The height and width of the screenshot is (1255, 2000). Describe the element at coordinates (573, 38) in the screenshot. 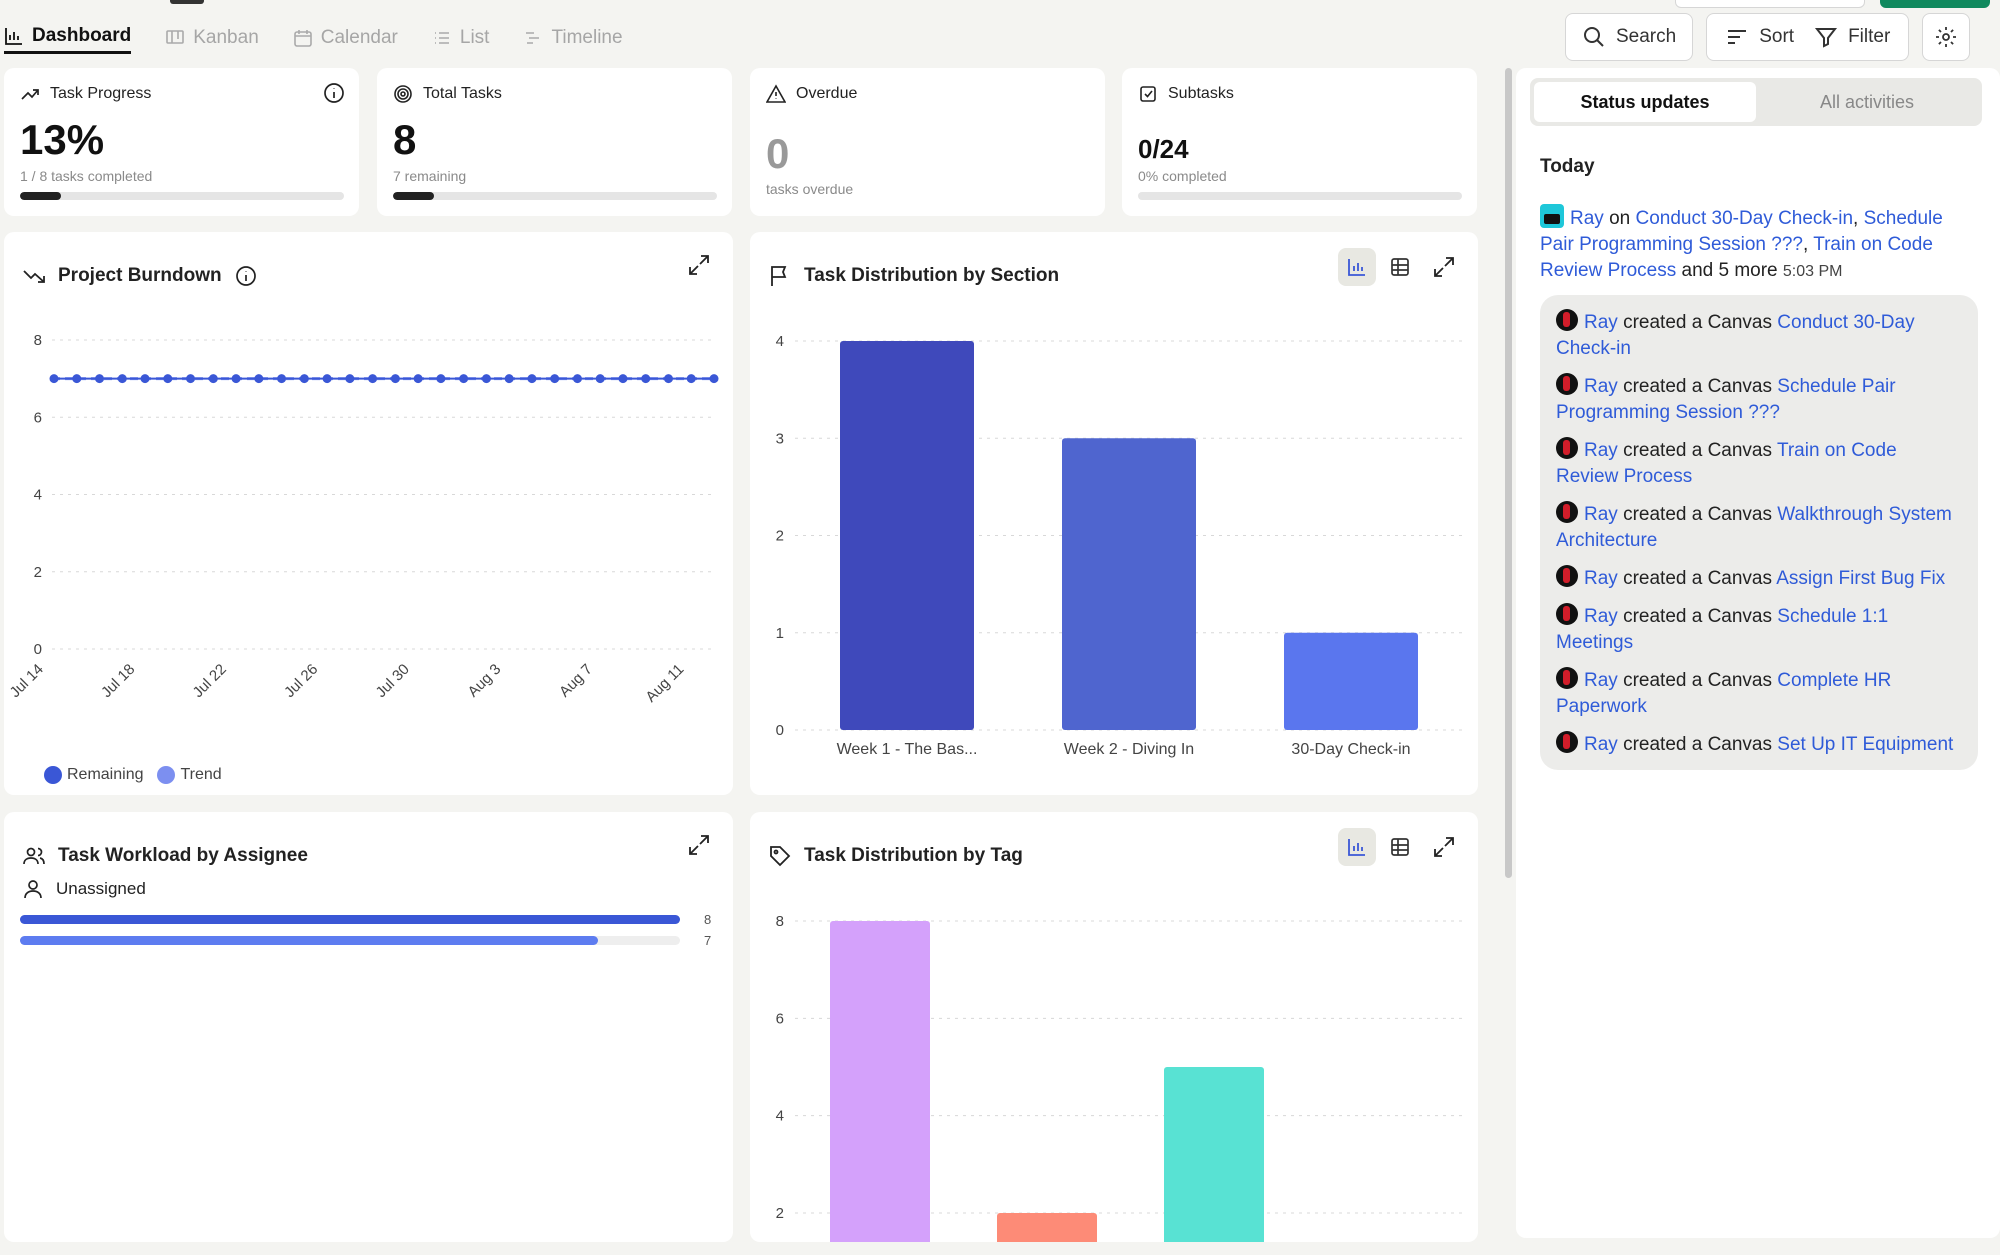

I see `tab-timeline: Timeline` at that location.